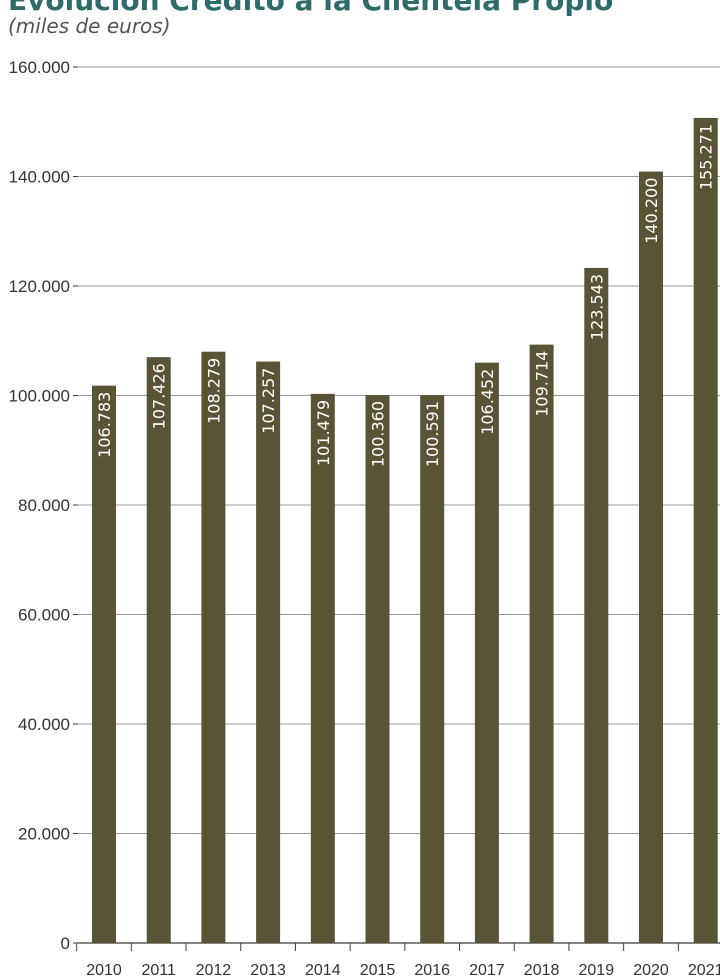  What do you see at coordinates (323, 970) in the screenshot?
I see `x-tick-label: 2014` at bounding box center [323, 970].